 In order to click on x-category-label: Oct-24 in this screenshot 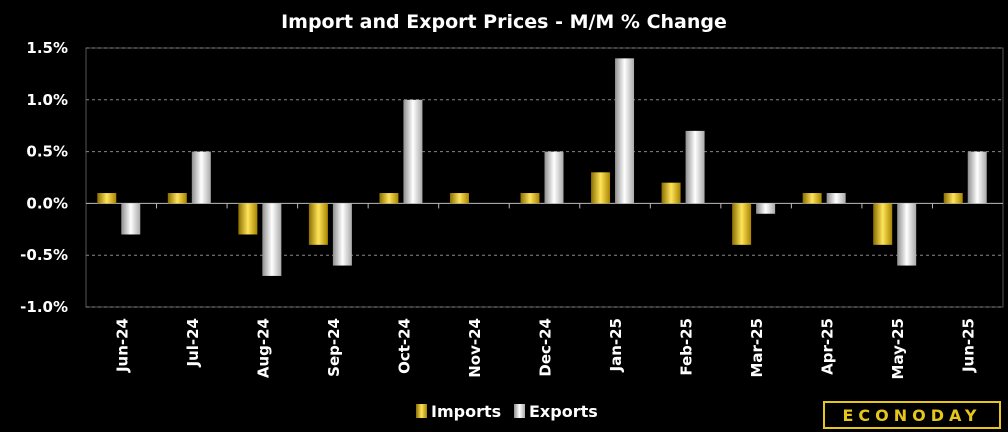, I will do `click(404, 346)`.